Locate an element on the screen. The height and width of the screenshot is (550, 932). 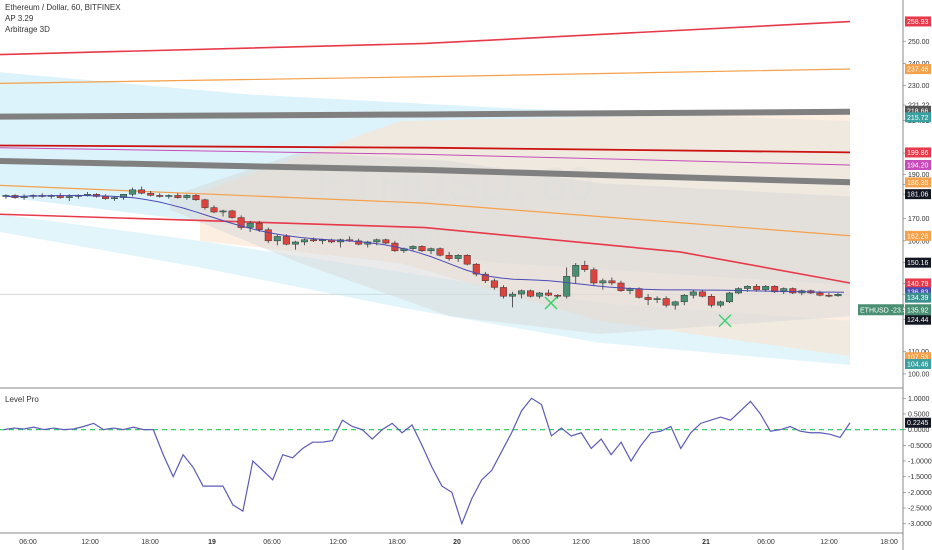
last-price-tag is located at coordinates (881, 310).